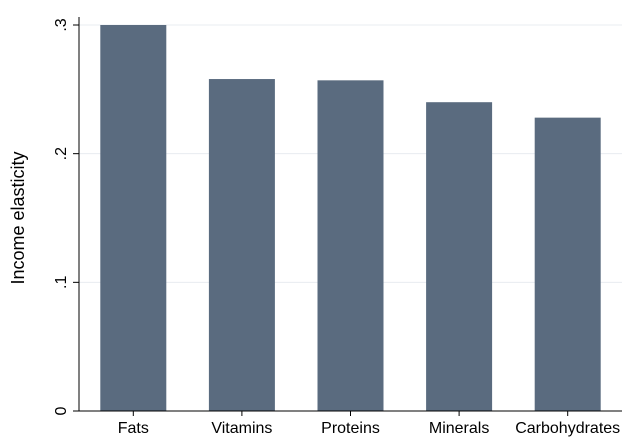 Image resolution: width=635 pixels, height=437 pixels. Describe the element at coordinates (61, 282) in the screenshot. I see `y-tick-label: .1` at that location.